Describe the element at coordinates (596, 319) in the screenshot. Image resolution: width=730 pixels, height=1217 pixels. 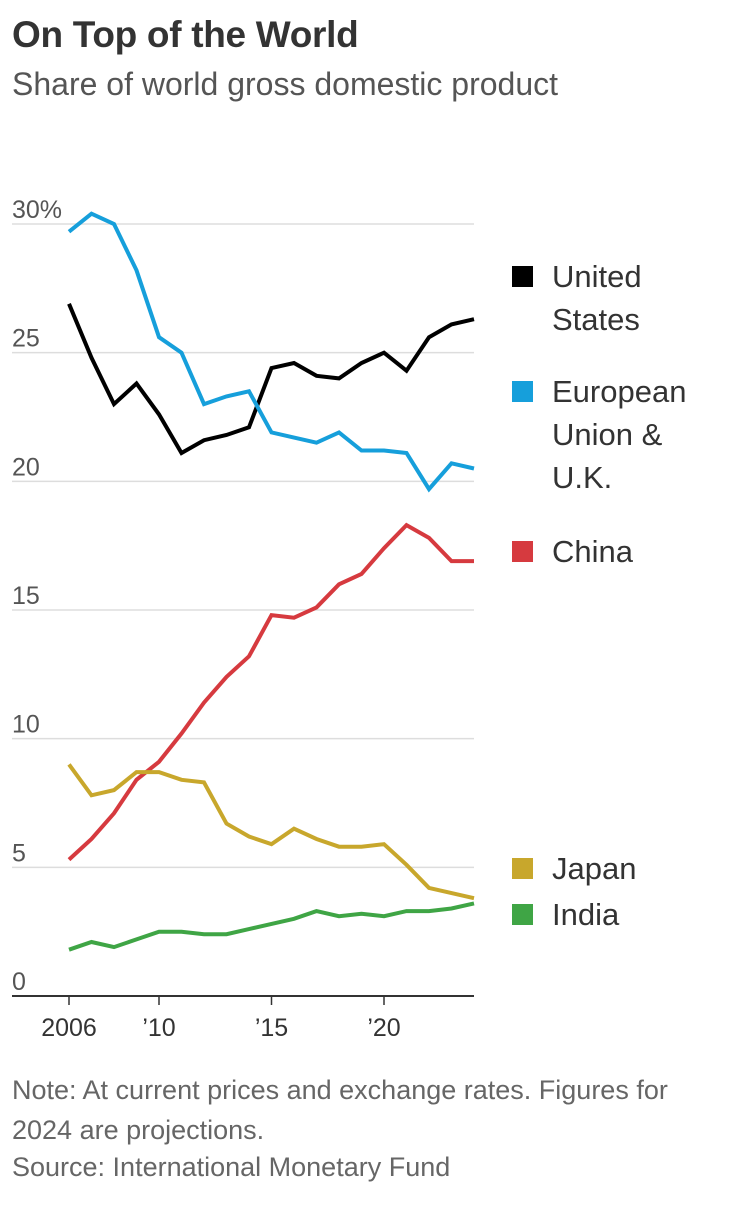
I see `legend-label: States` at that location.